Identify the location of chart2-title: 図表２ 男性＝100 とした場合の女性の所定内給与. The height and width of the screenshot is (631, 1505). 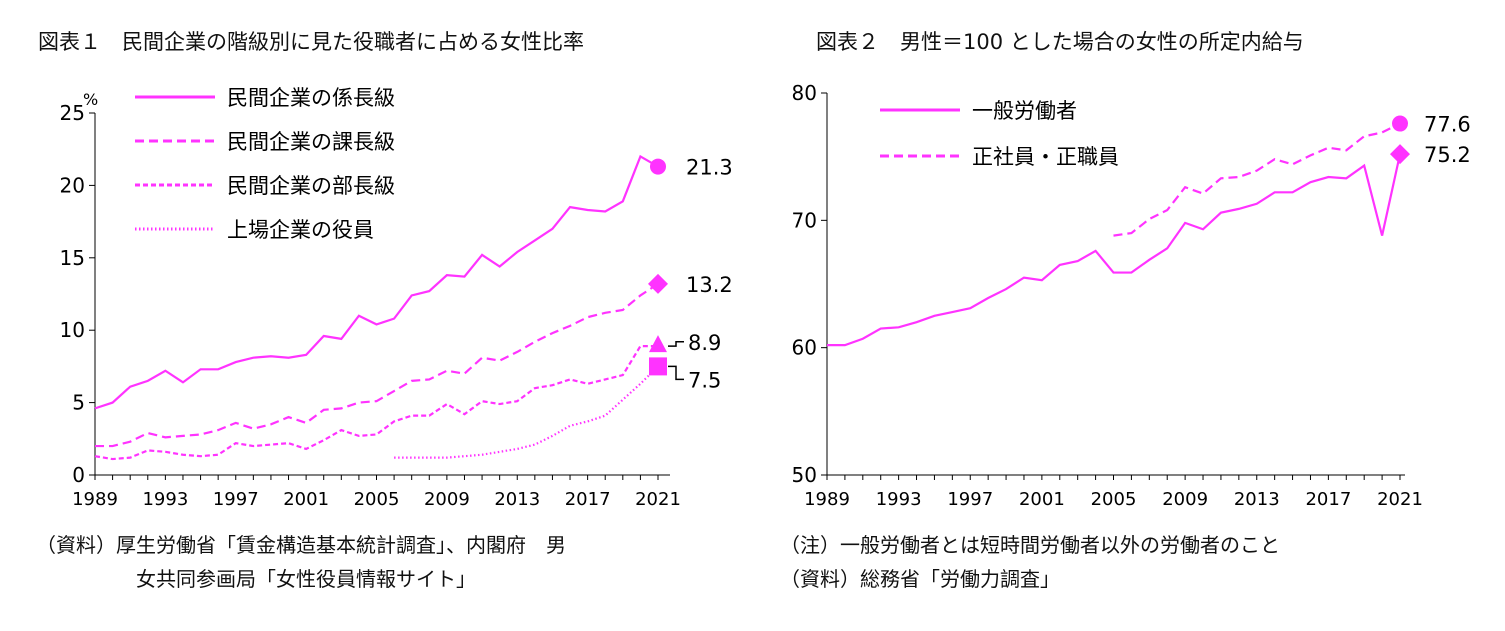
(1060, 42).